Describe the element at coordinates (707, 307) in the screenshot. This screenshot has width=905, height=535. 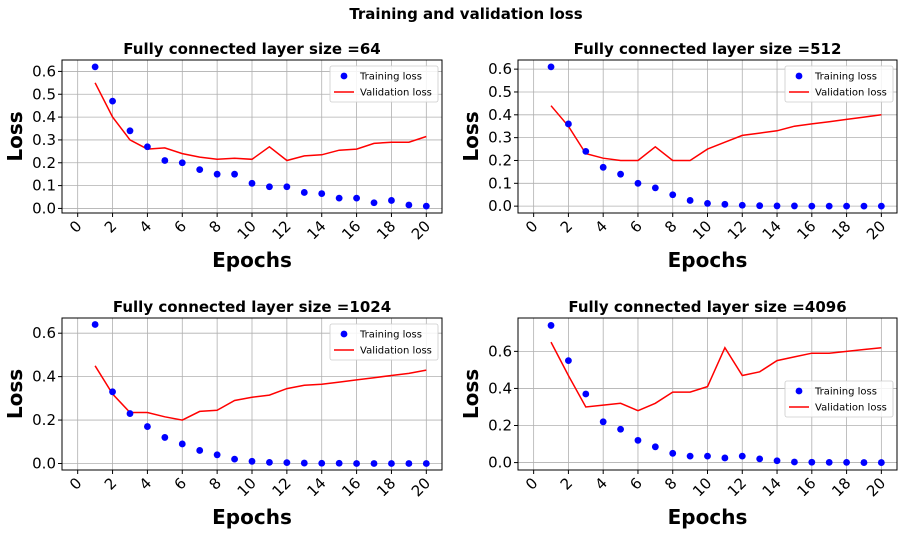
I see `panel-title: Fully connected layer size =4096` at that location.